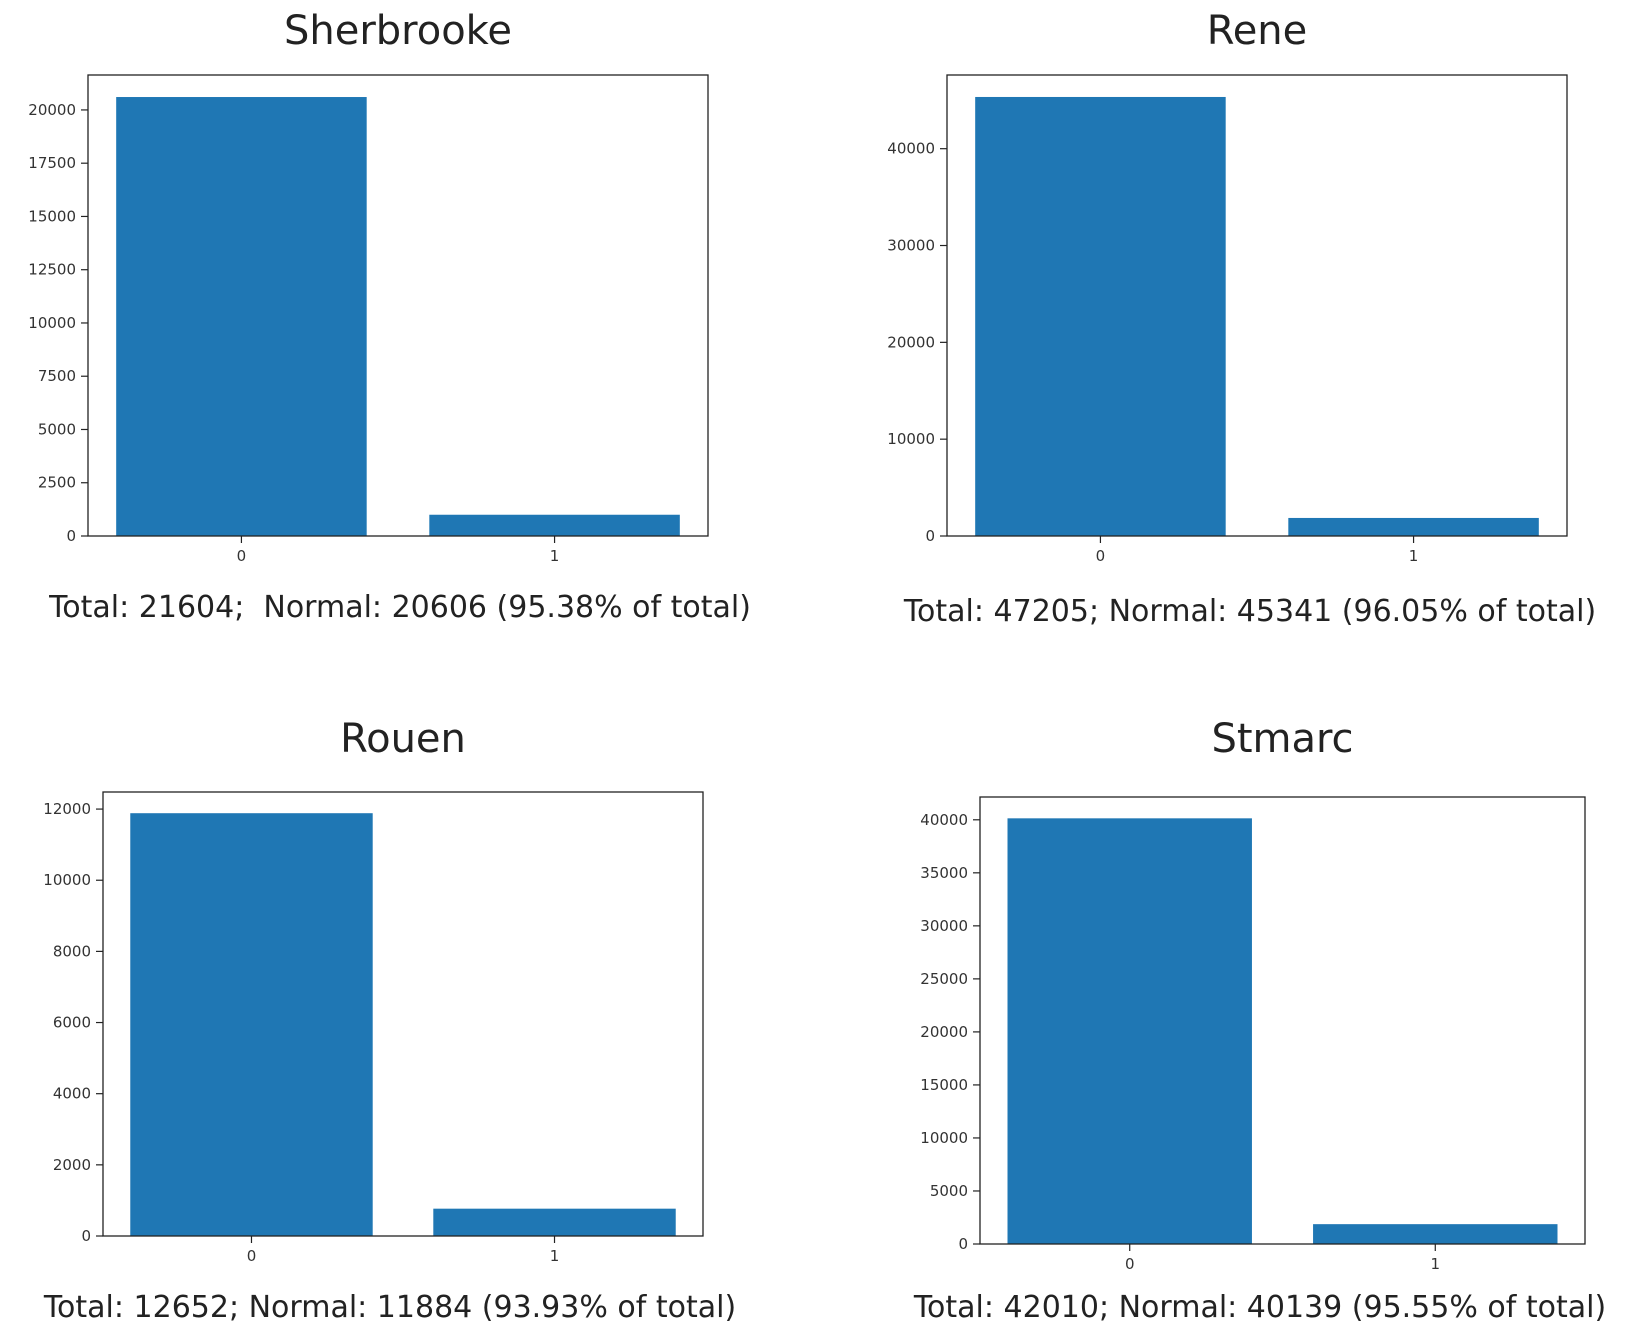  I want to click on chart-title: Rene, so click(1257, 31).